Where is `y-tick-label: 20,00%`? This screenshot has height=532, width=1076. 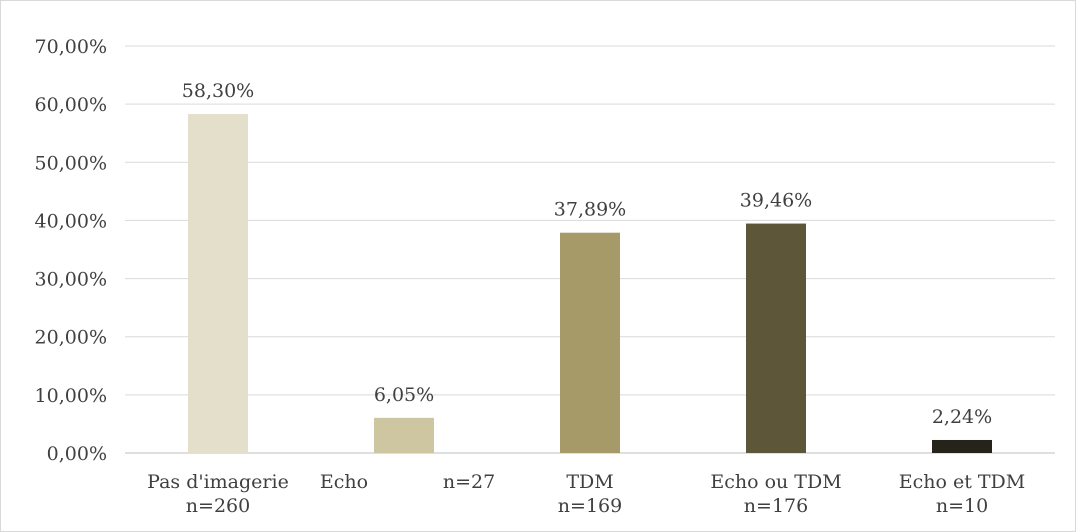
y-tick-label: 20,00% is located at coordinates (71, 338).